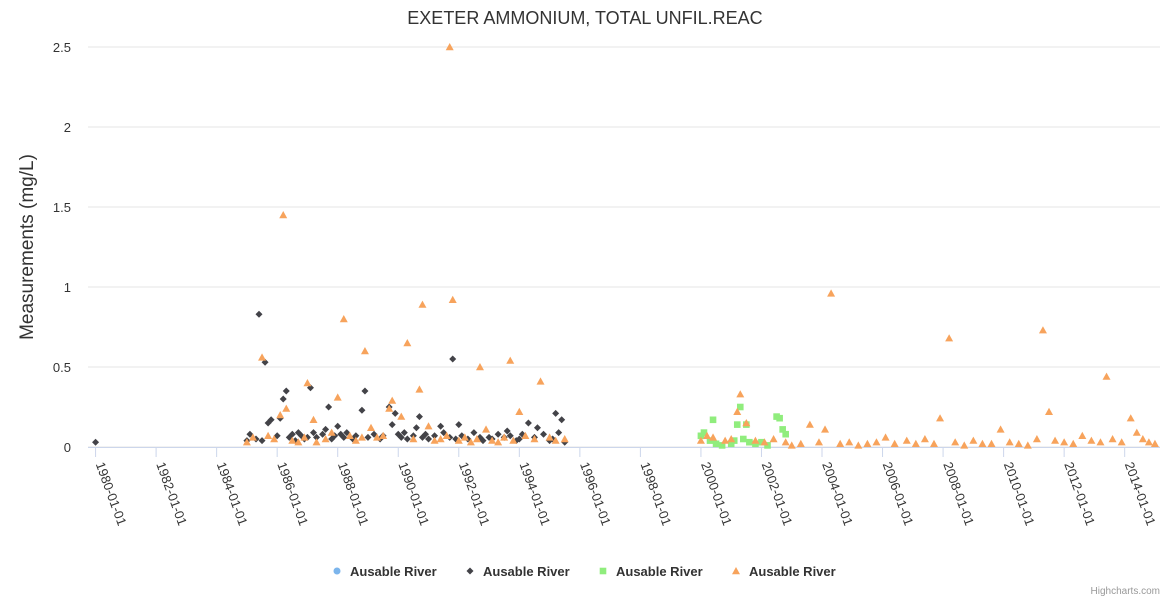  Describe the element at coordinates (27, 247) in the screenshot. I see `y-axis-label: Measurements (mg/L)` at that location.